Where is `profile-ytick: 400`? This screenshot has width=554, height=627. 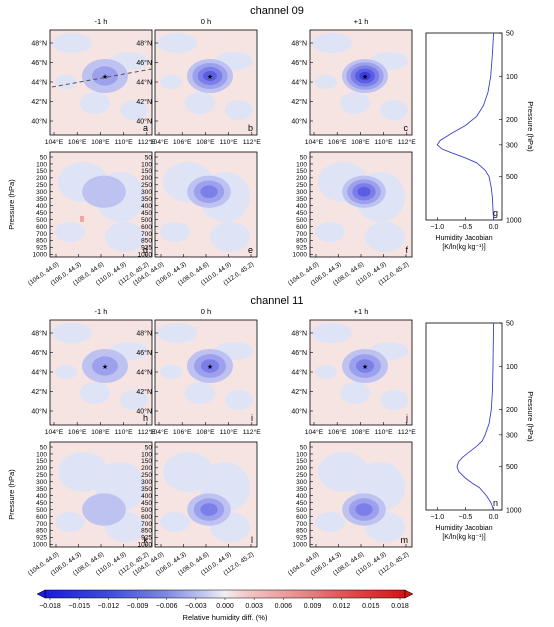
profile-ytick: 400 is located at coordinates (301, 206).